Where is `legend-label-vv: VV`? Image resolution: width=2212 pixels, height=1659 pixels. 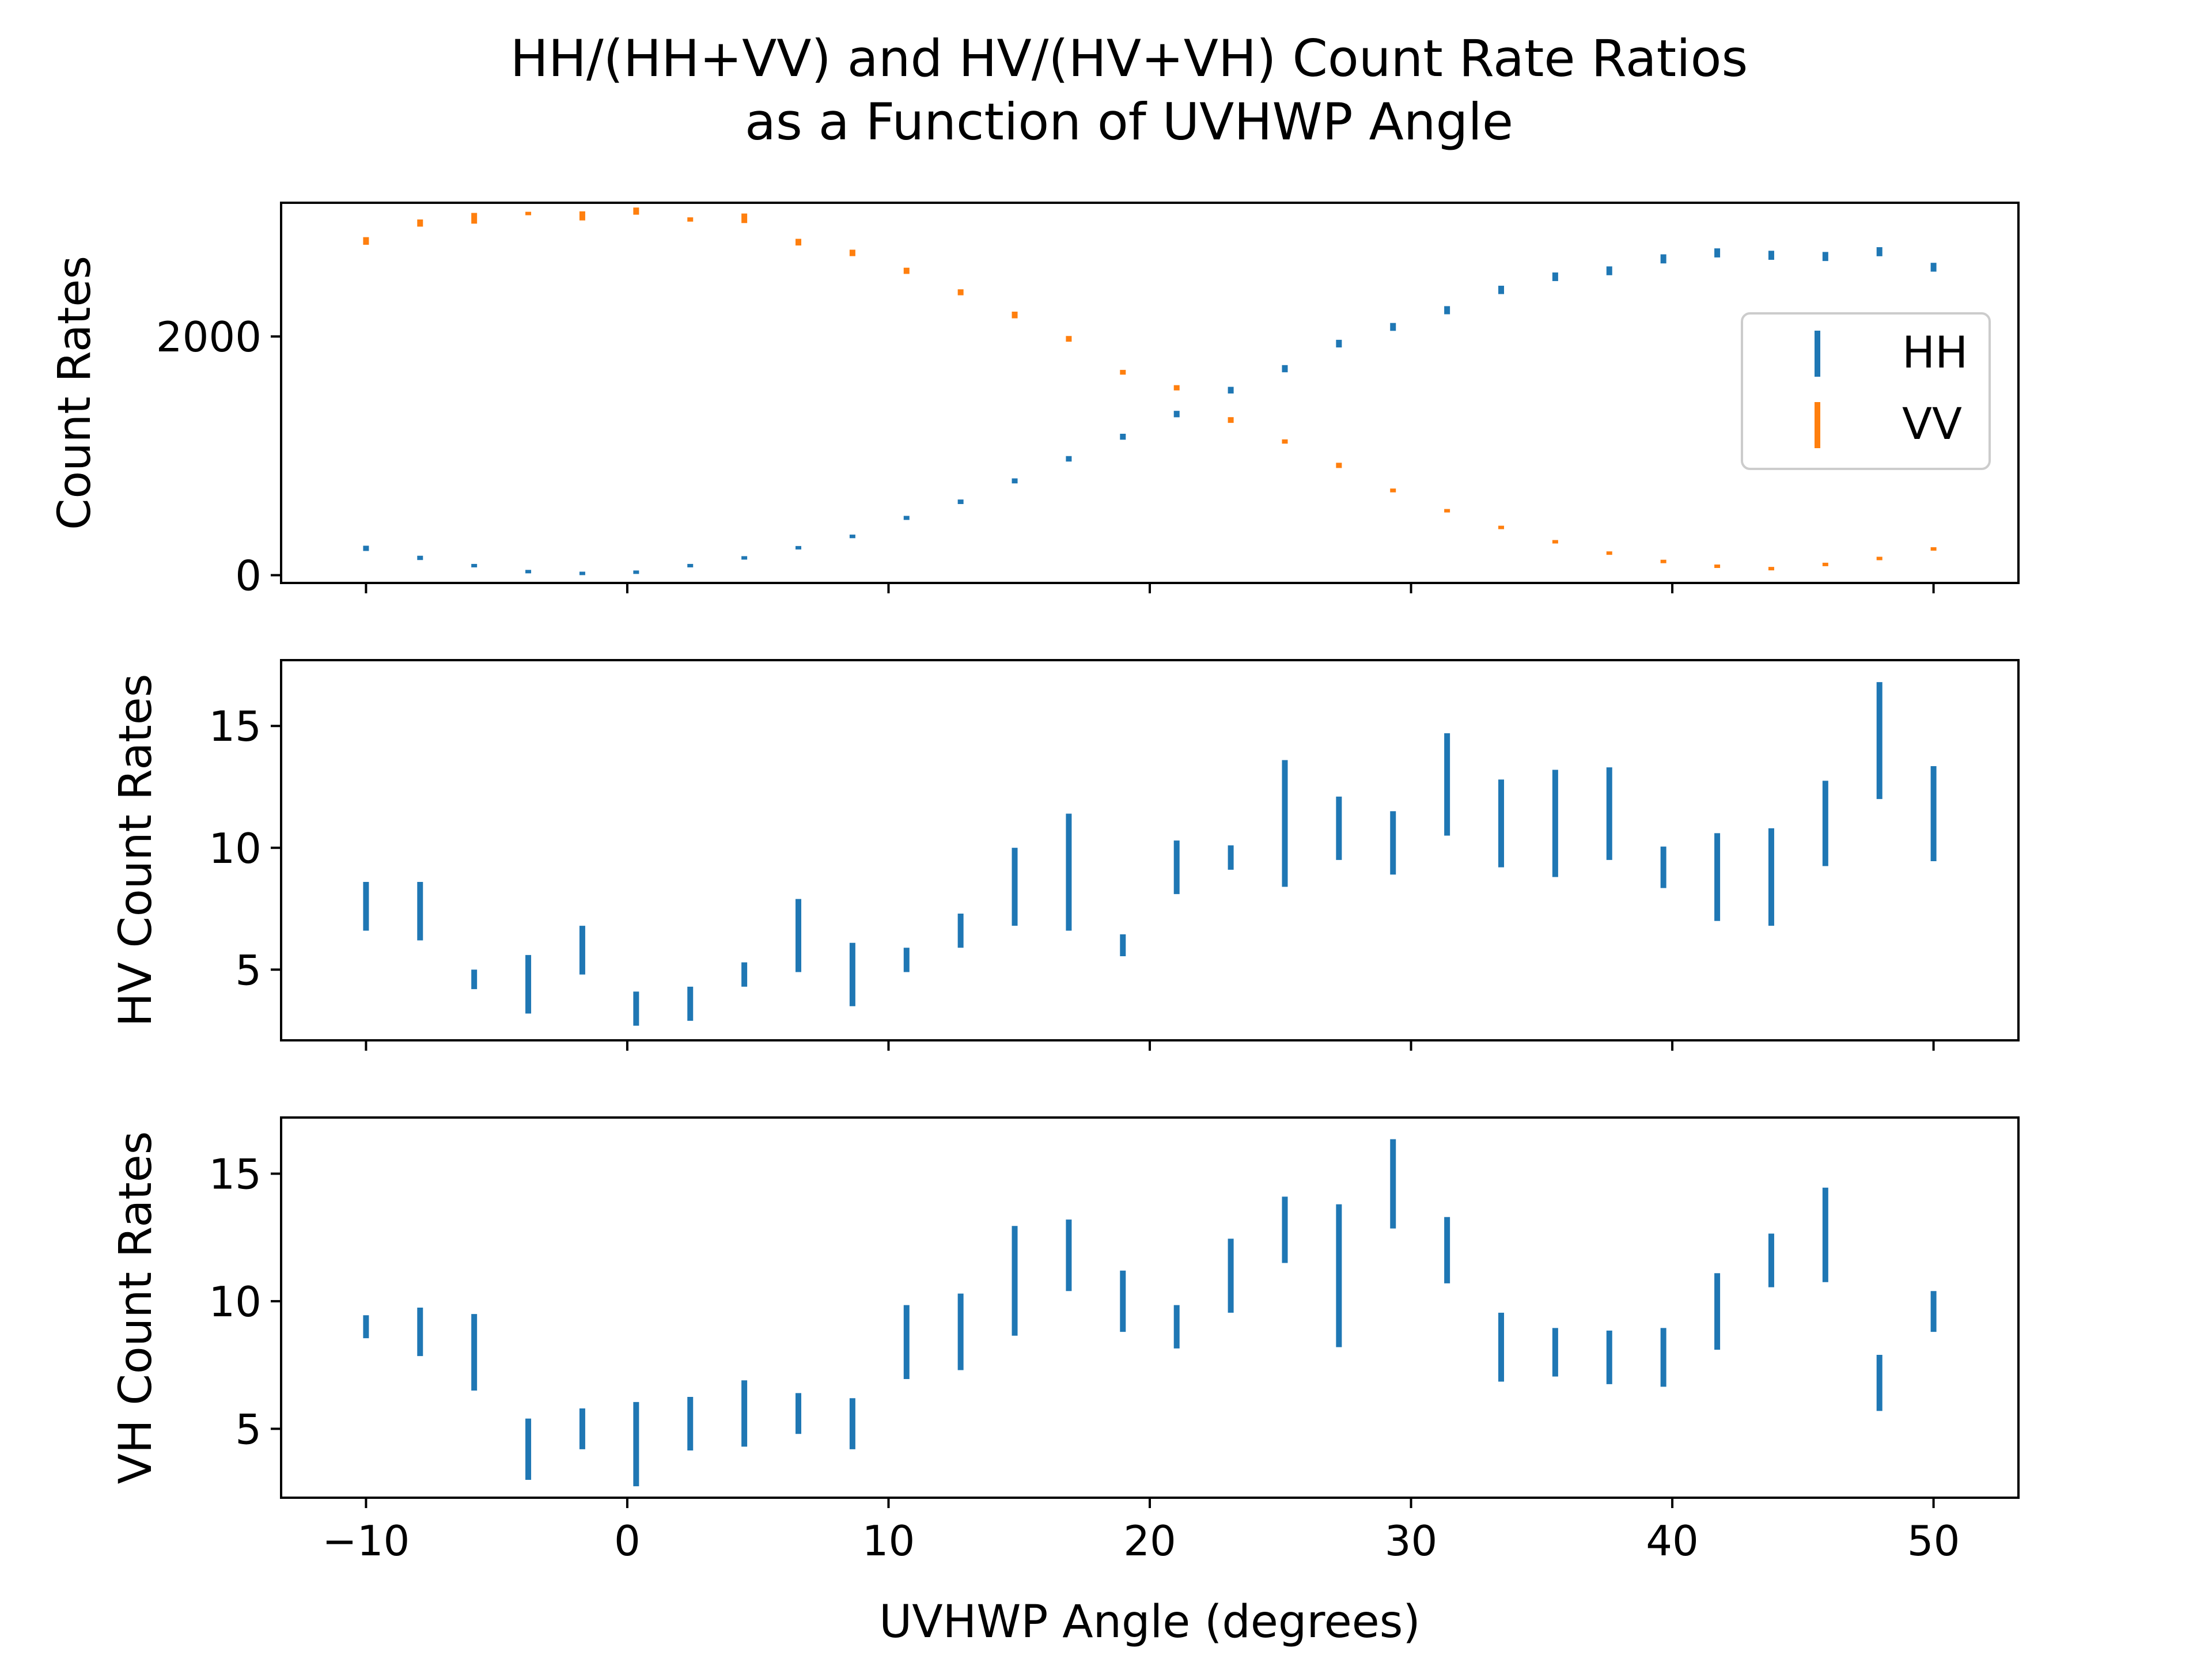
legend-label-vv: VV is located at coordinates (1932, 423).